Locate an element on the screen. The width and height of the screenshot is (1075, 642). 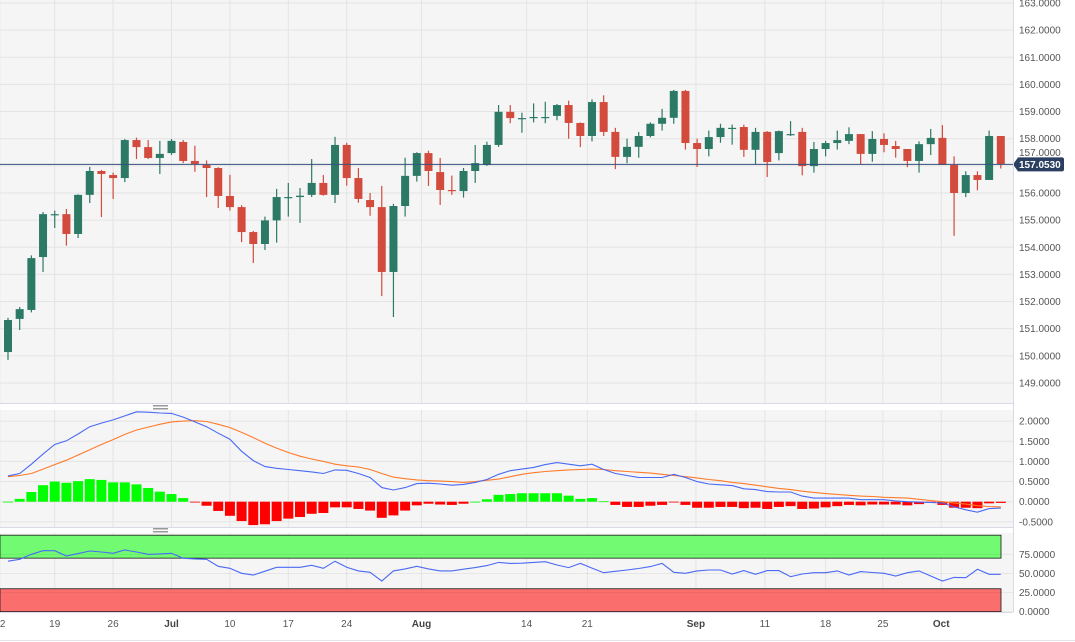
price-tick-label: 152.0000 is located at coordinates (1040, 302).